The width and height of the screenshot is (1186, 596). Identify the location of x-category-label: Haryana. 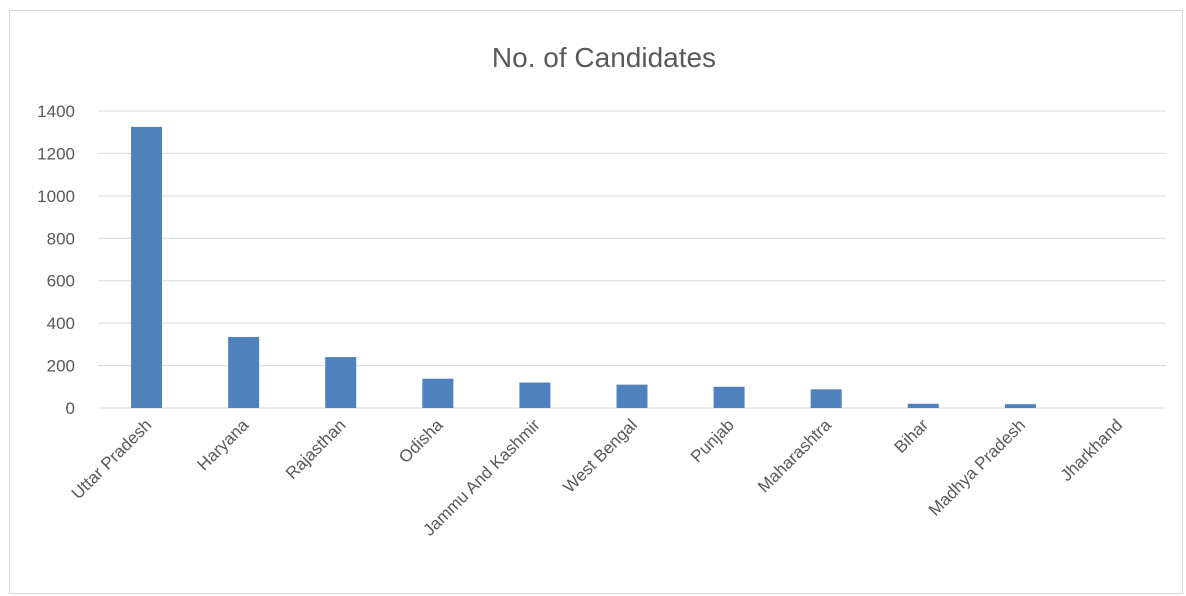
(223, 444).